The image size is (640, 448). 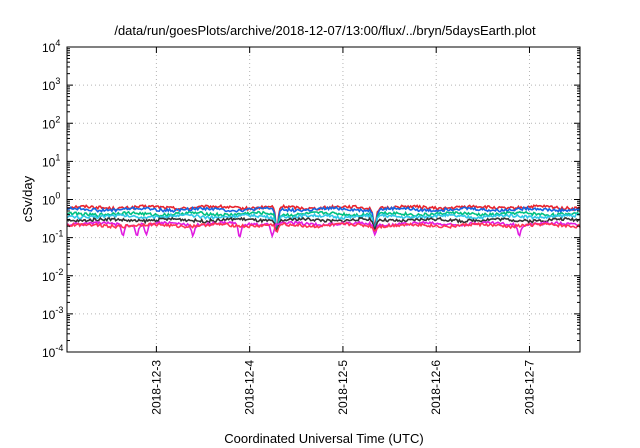 What do you see at coordinates (51, 122) in the screenshot?
I see `y-tick-label: 10²` at bounding box center [51, 122].